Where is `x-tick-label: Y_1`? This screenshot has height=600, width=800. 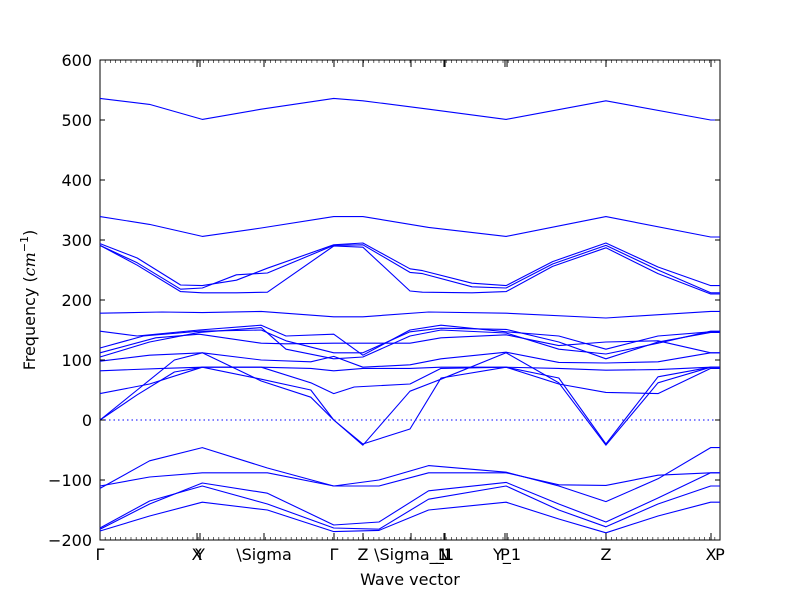
x-tick-label: Y_1 is located at coordinates (506, 555).